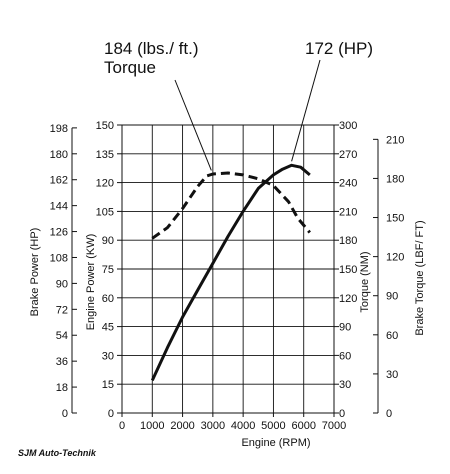 The image size is (450, 474). What do you see at coordinates (342, 414) in the screenshot?
I see `torque-nm-tick-label: 0` at bounding box center [342, 414].